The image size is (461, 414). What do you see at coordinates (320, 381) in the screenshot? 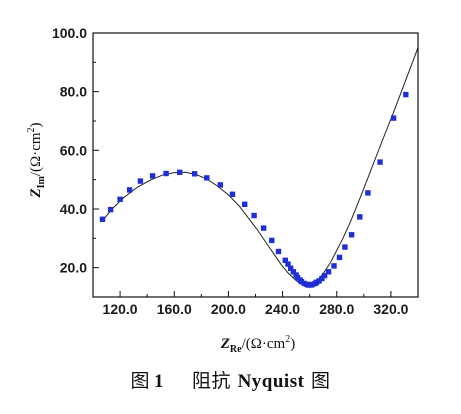
I see `caption-text-tail: 图` at bounding box center [320, 381].